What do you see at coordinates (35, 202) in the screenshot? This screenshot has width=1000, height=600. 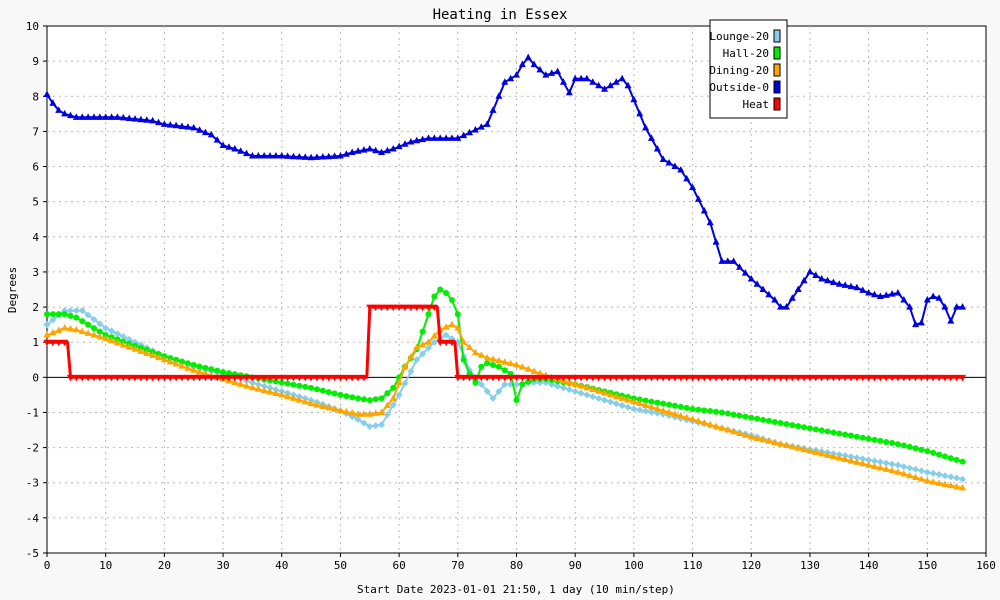 I see `y-tick-label: 5` at bounding box center [35, 202].